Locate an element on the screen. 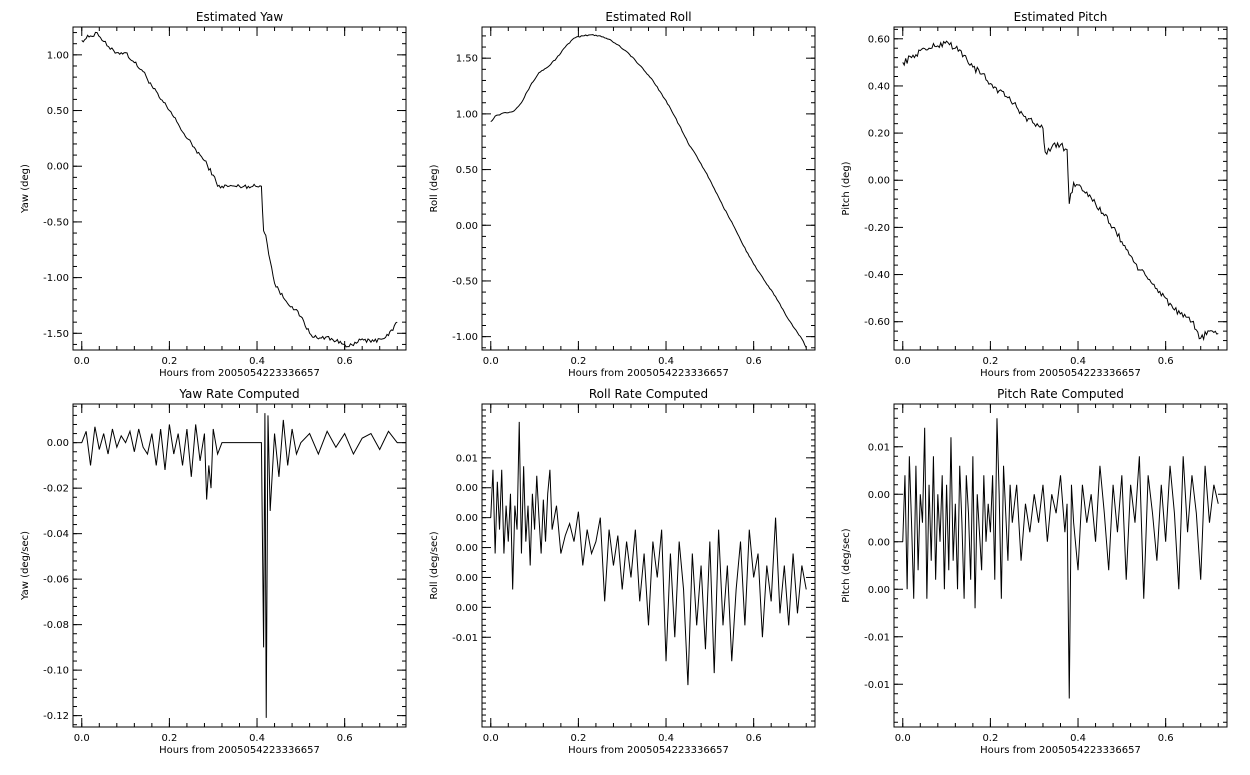  estimated-pitch-y-tick-label: -0.40 is located at coordinates (877, 275).